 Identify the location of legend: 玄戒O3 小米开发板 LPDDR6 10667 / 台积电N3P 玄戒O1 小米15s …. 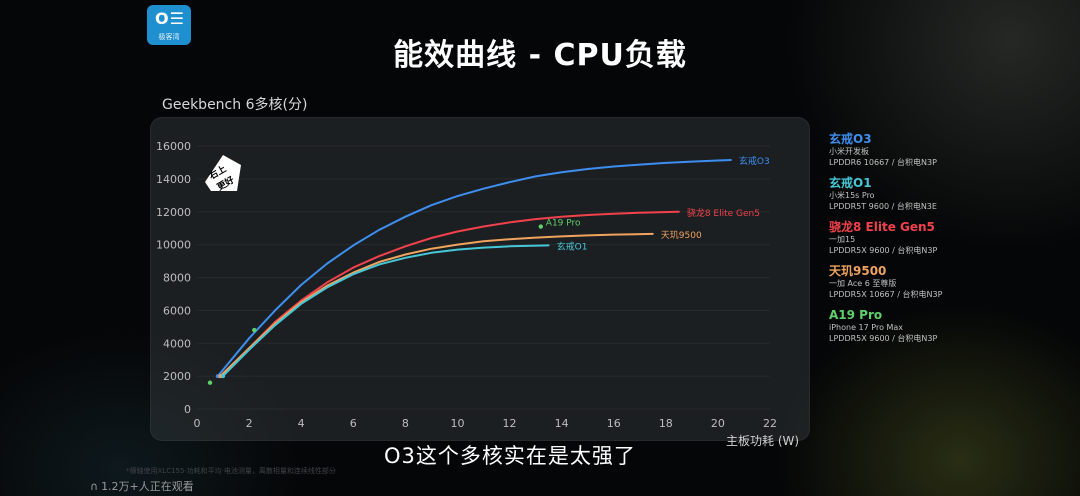
(885, 242).